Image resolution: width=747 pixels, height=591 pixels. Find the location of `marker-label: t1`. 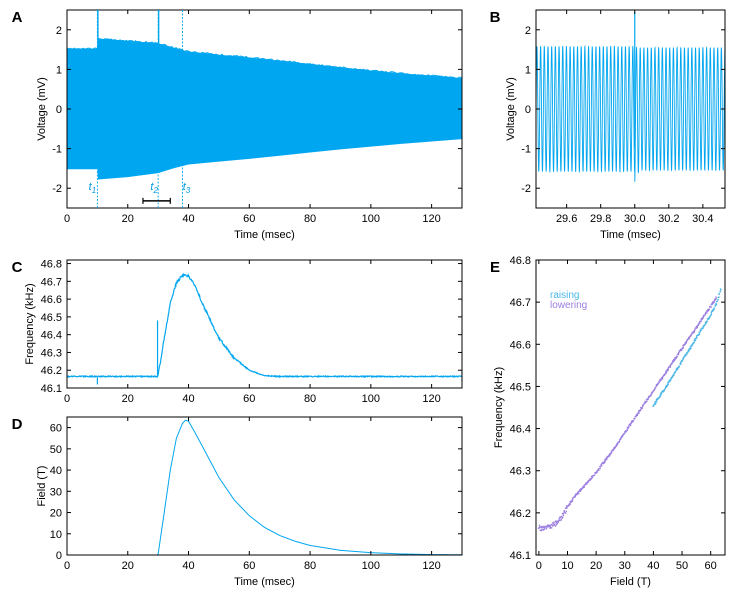

marker-label: t1 is located at coordinates (93, 188).